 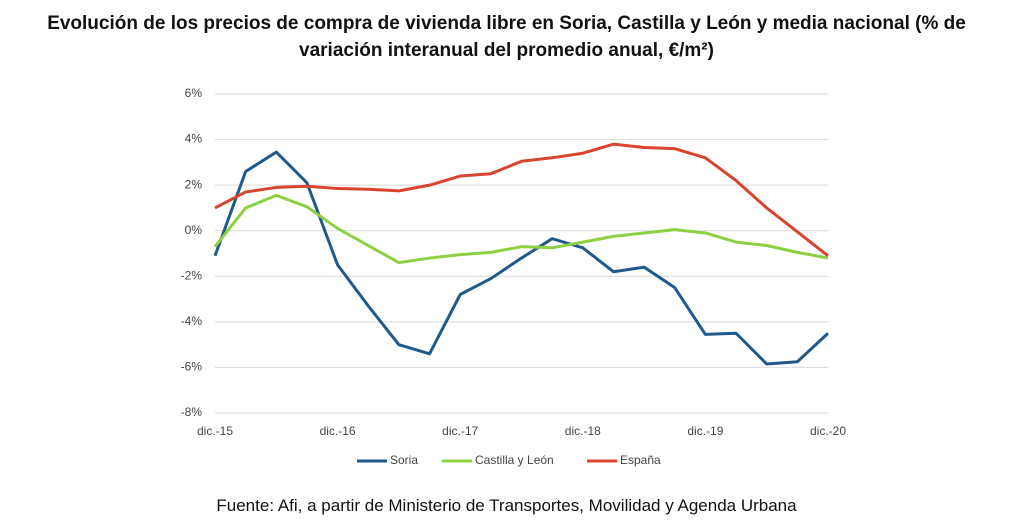 What do you see at coordinates (404, 460) in the screenshot?
I see `legend-label: Soria` at bounding box center [404, 460].